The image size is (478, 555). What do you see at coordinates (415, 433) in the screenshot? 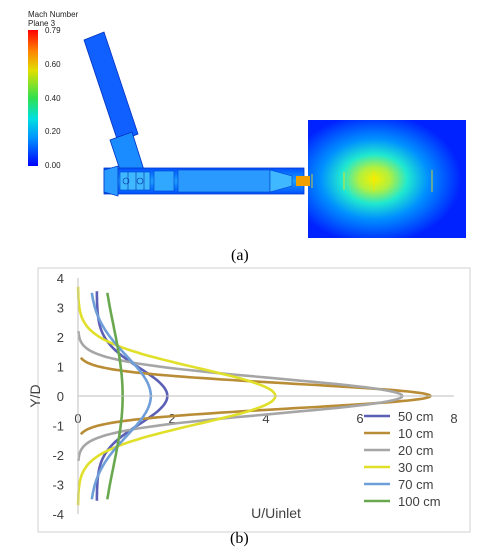
I see `legend-label: 10 cm` at bounding box center [415, 433].